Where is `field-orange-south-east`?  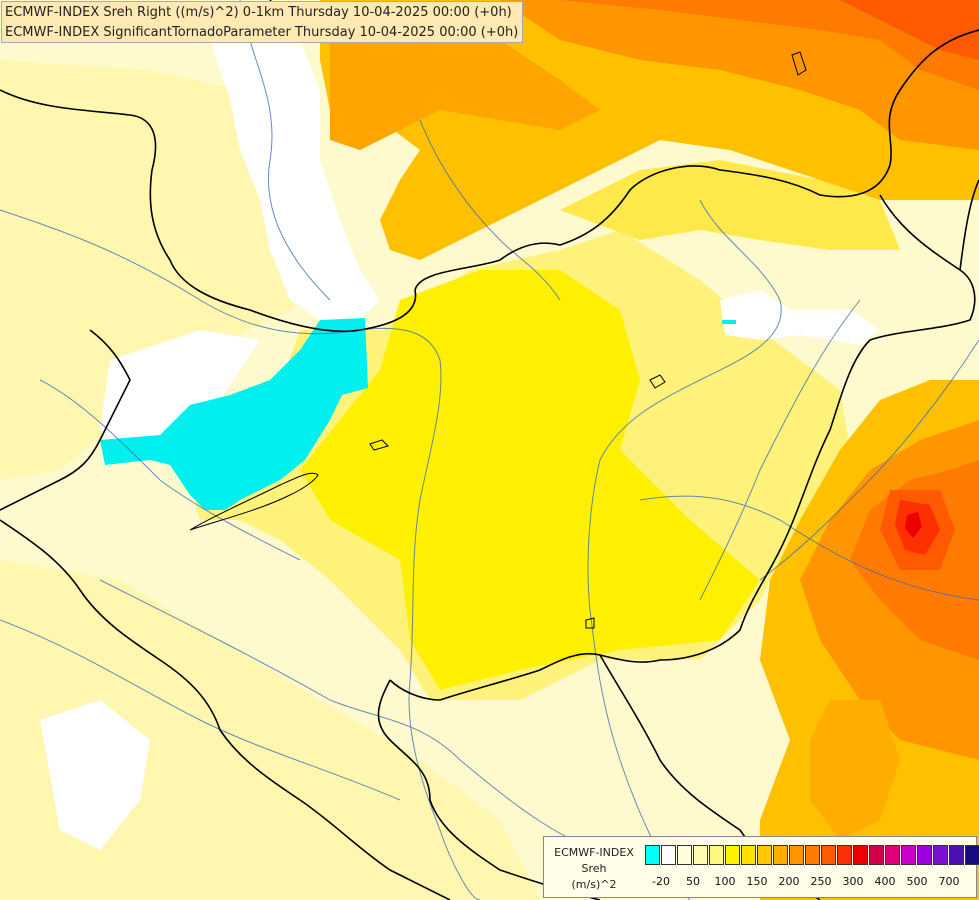 field-orange-south-east is located at coordinates (855, 770).